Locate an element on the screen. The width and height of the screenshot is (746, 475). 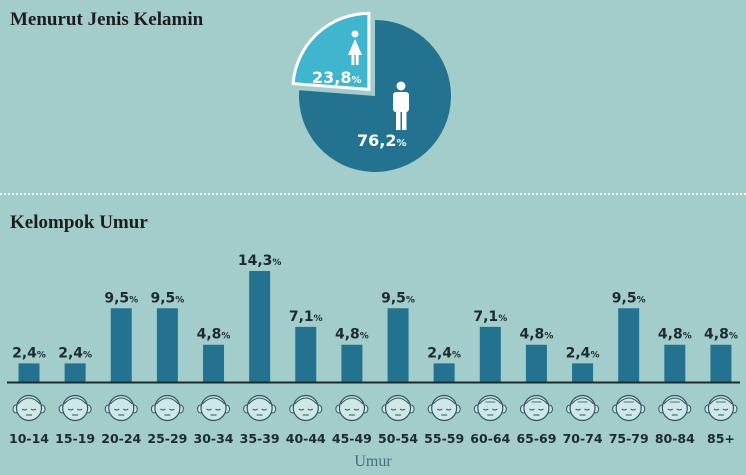
gender-pie-chart: 76,2% 23,8% is located at coordinates (371, 91).